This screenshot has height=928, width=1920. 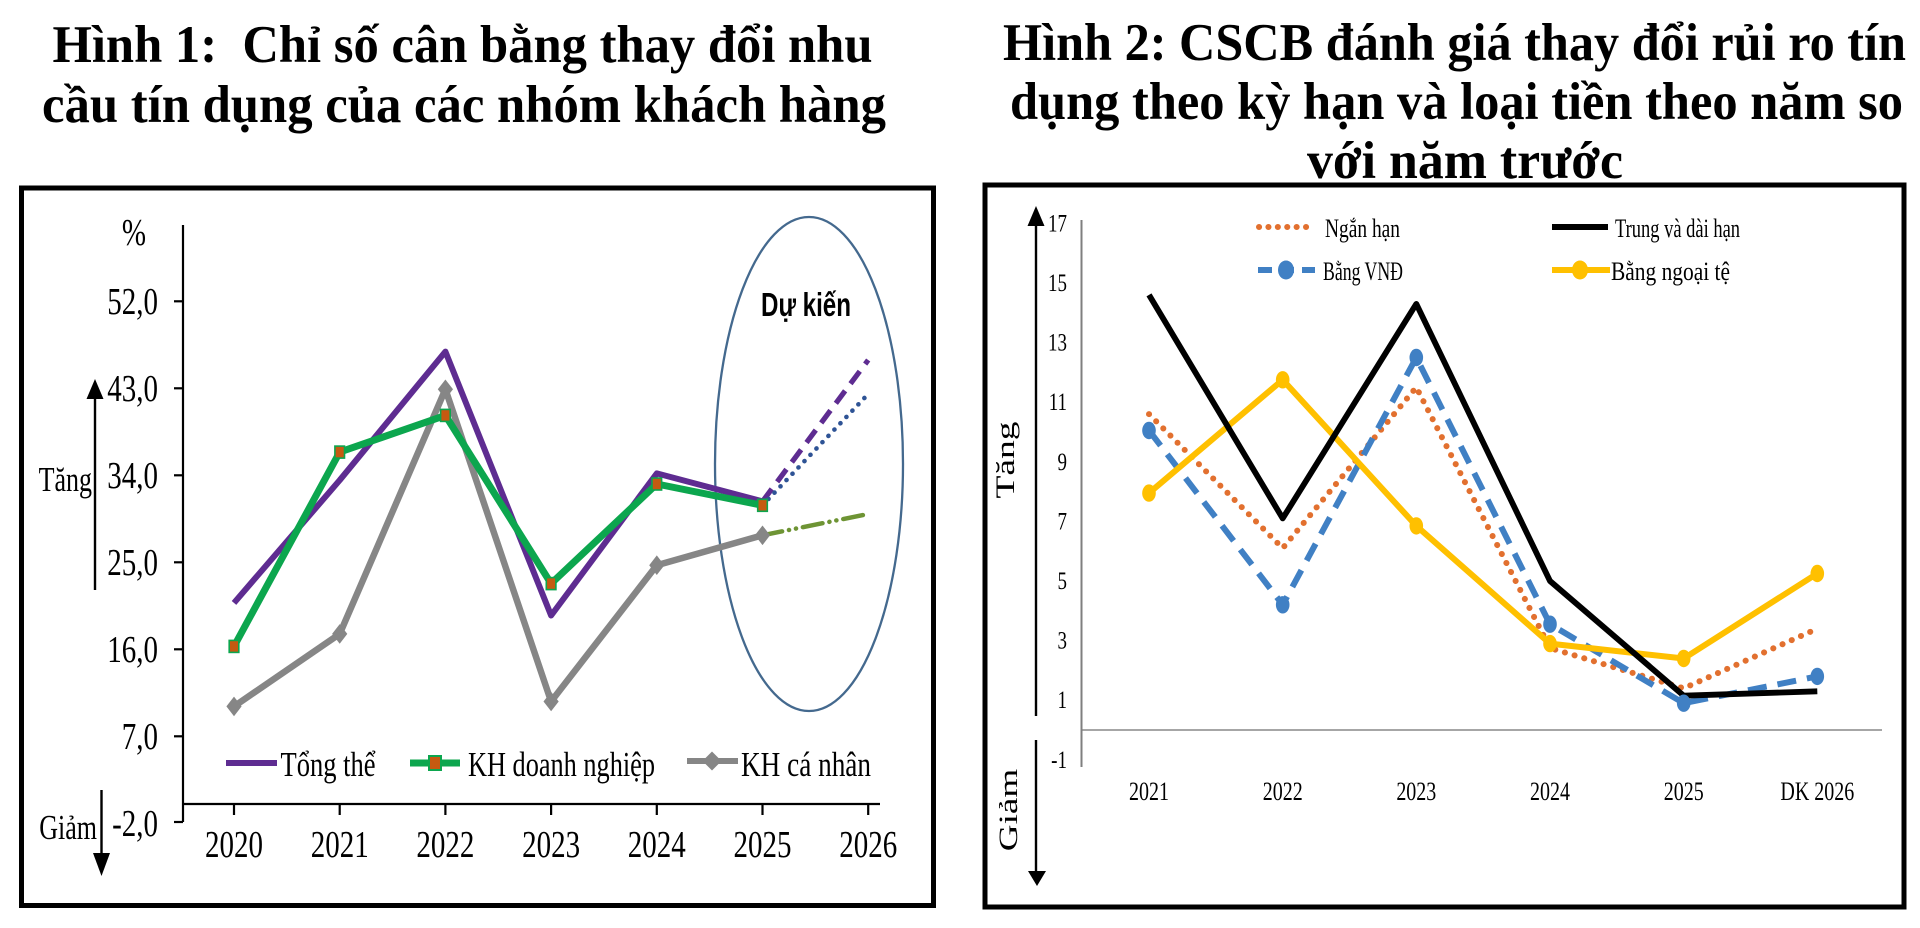 I want to click on svg-text: KH doanh nghiệp, so click(x=561, y=764).